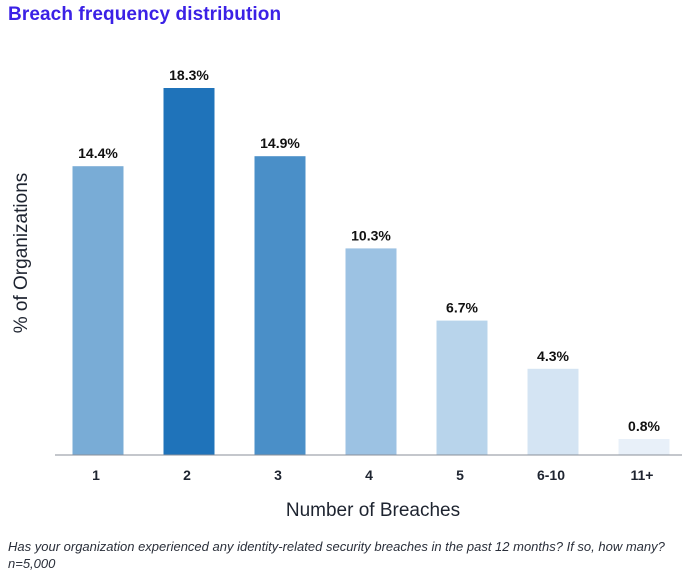  Describe the element at coordinates (644, 426) in the screenshot. I see `data-label-11+: 0.8%` at that location.